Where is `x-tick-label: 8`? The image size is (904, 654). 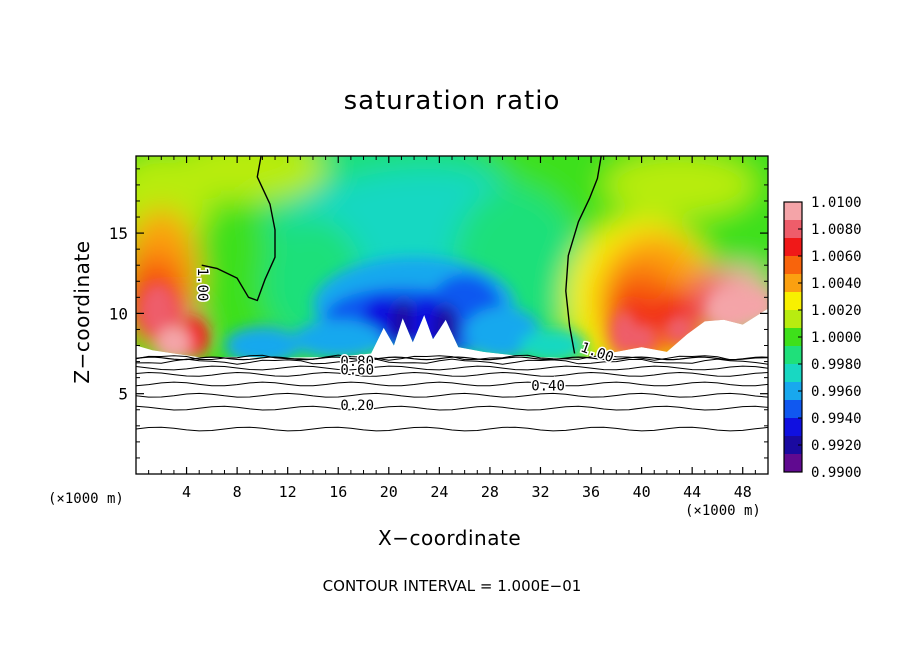 x-tick-label: 8 is located at coordinates (237, 492).